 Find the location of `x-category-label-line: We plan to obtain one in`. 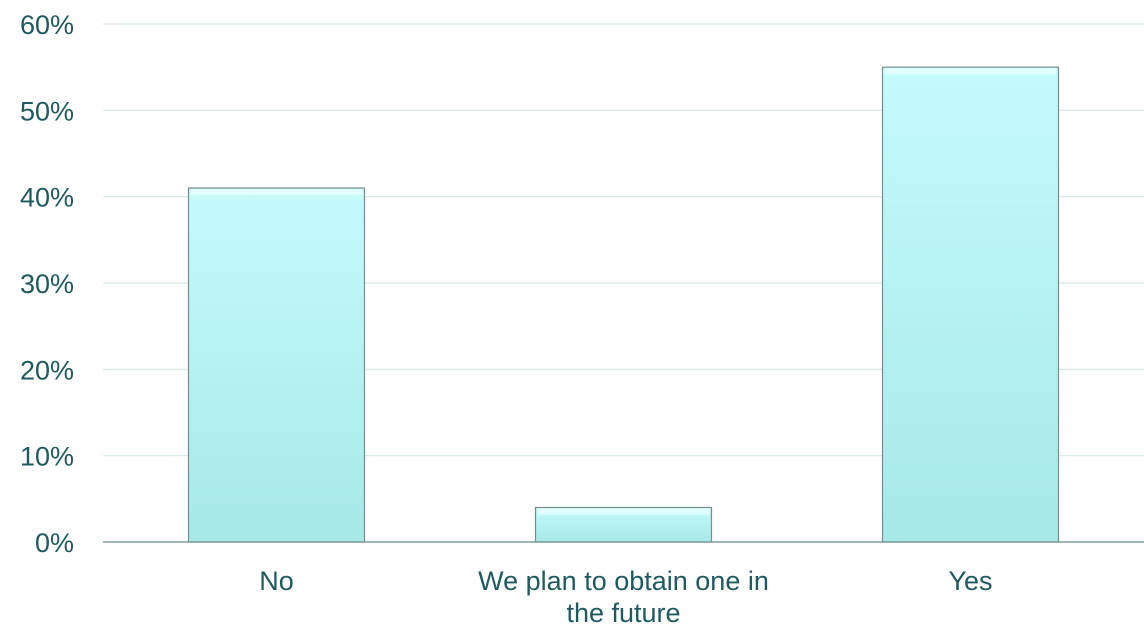

x-category-label-line: We plan to obtain one in is located at coordinates (623, 581).